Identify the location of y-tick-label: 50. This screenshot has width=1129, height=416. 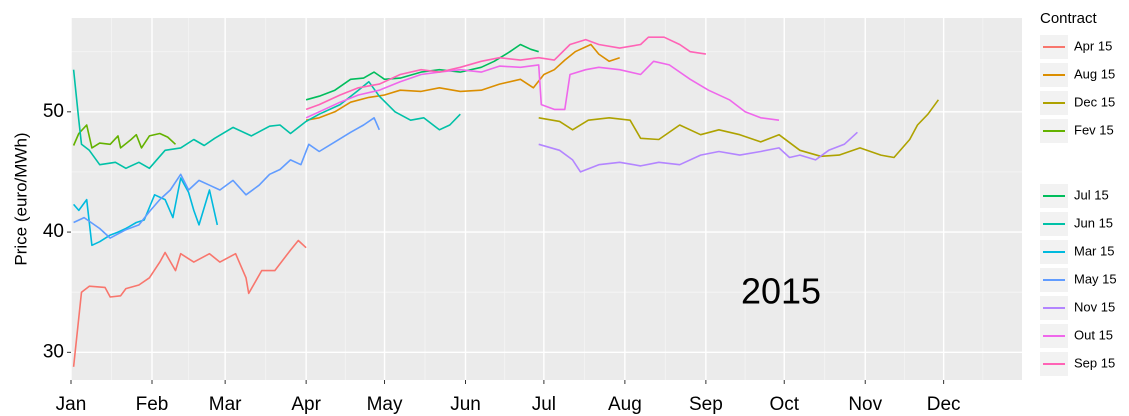
(53, 111).